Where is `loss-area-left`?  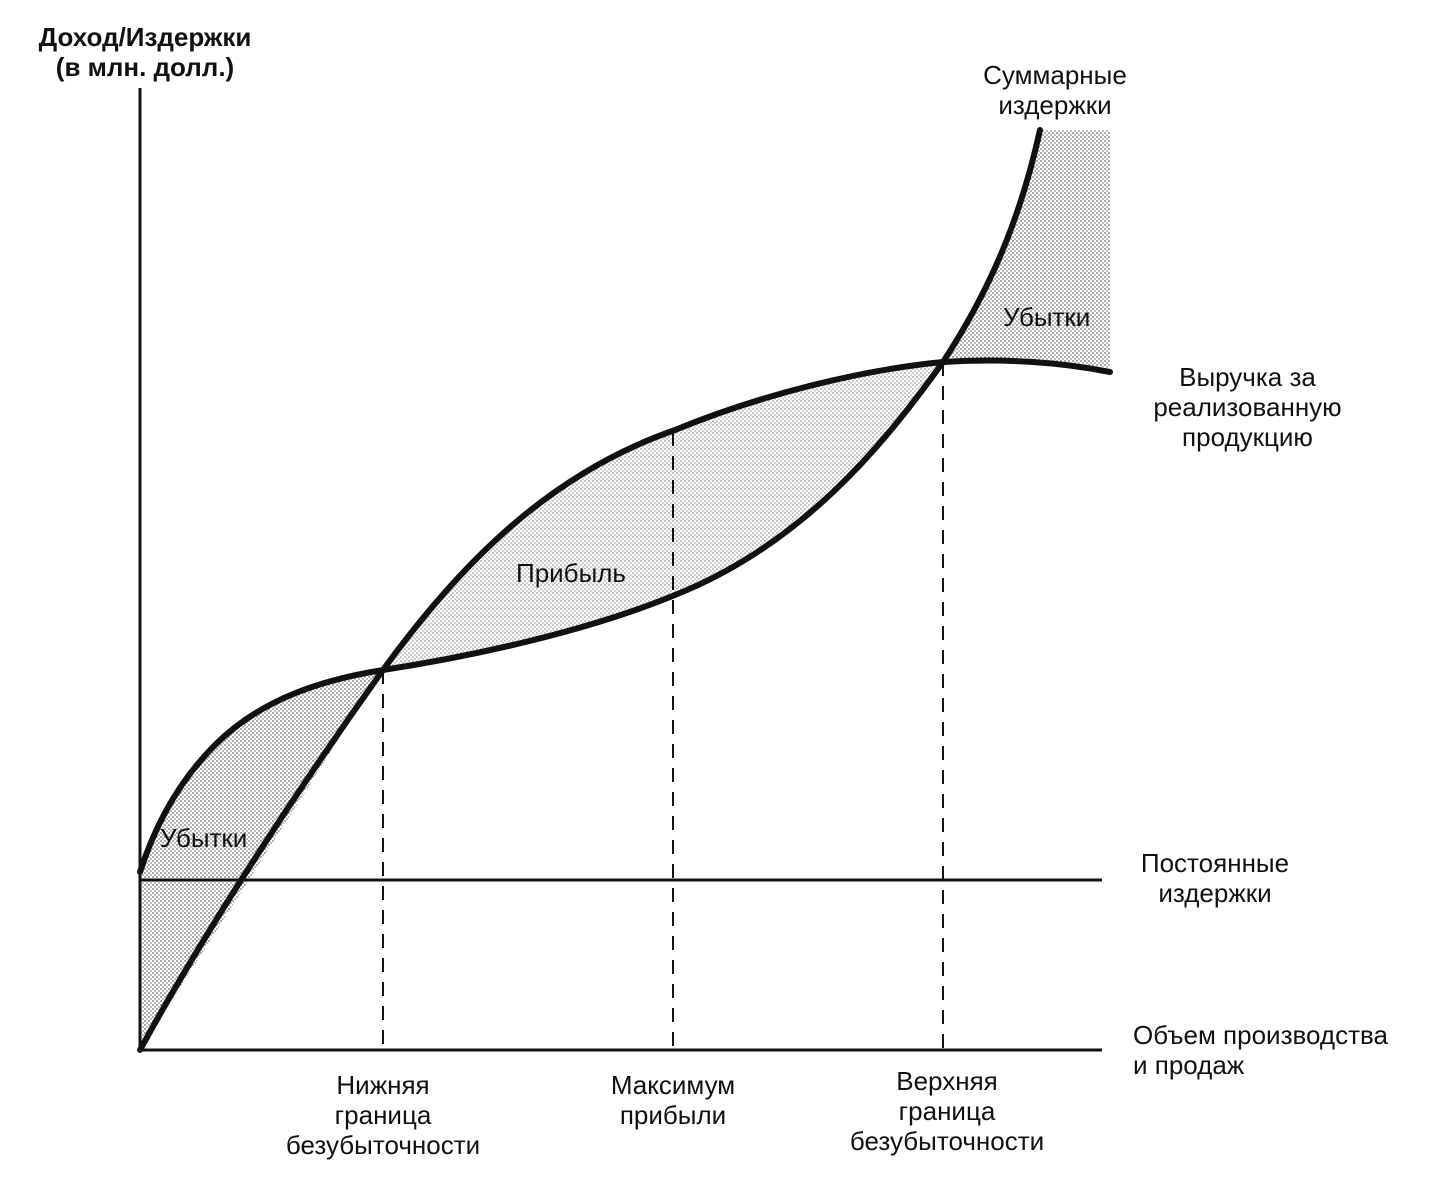
loss-area-left is located at coordinates (261, 860).